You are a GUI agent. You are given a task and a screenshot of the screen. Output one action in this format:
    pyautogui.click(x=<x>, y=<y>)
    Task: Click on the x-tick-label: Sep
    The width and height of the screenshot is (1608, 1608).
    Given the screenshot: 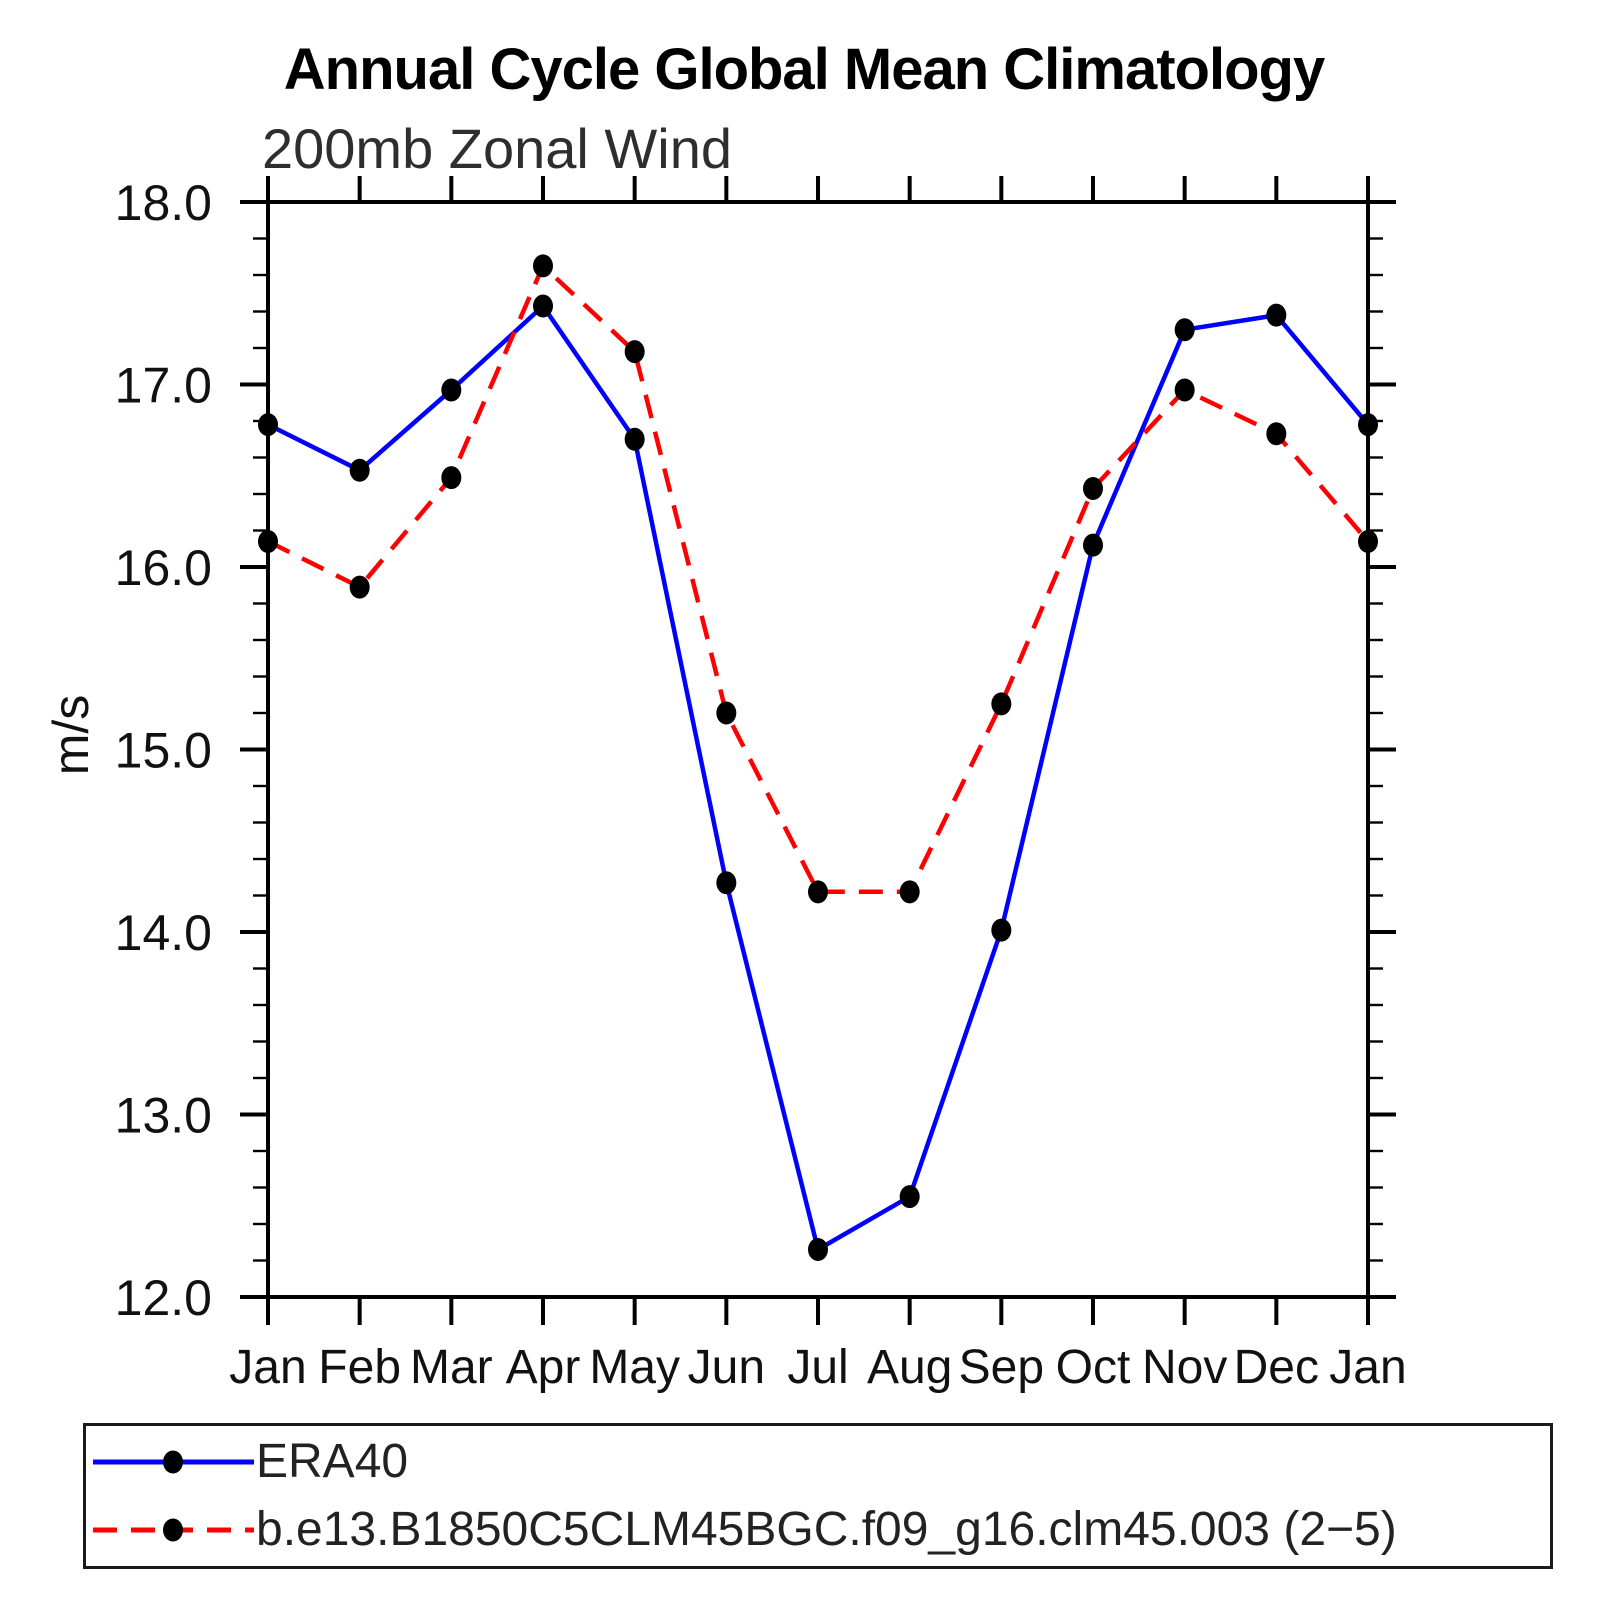 What is the action you would take?
    pyautogui.click(x=1001, y=1367)
    